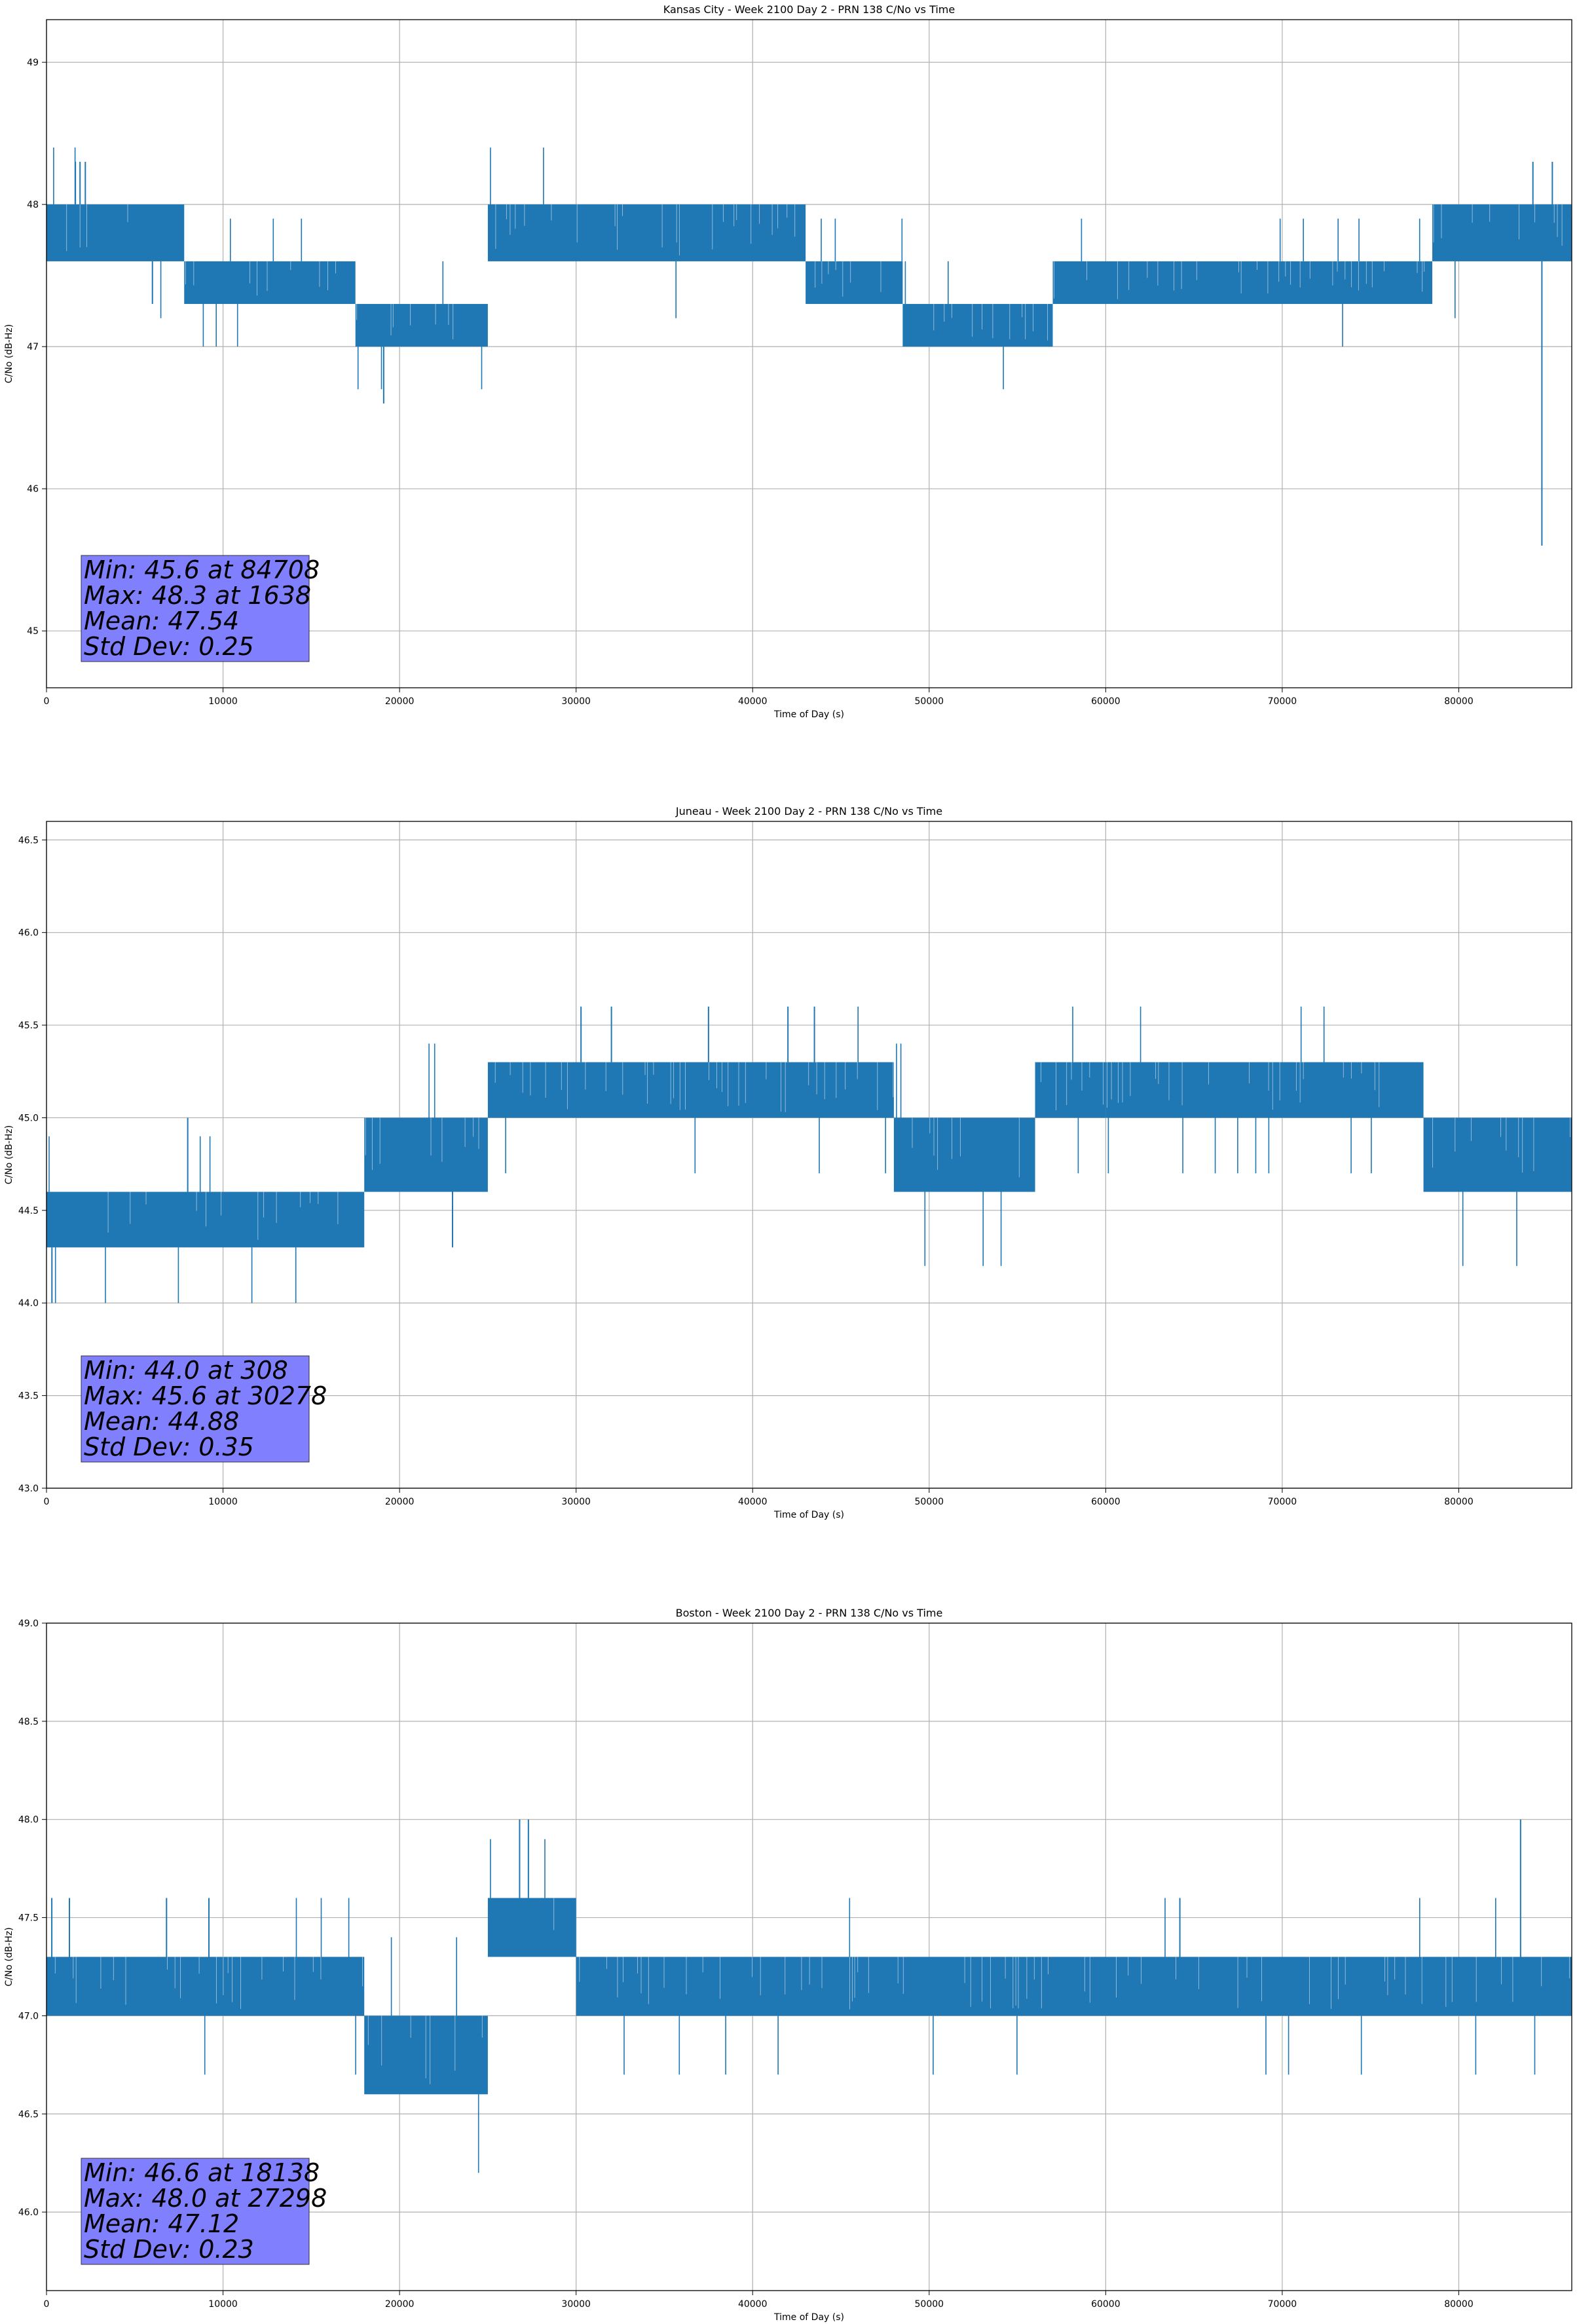  What do you see at coordinates (197, 595) in the screenshot?
I see `stats-line: Max: 48.3 at 1638` at bounding box center [197, 595].